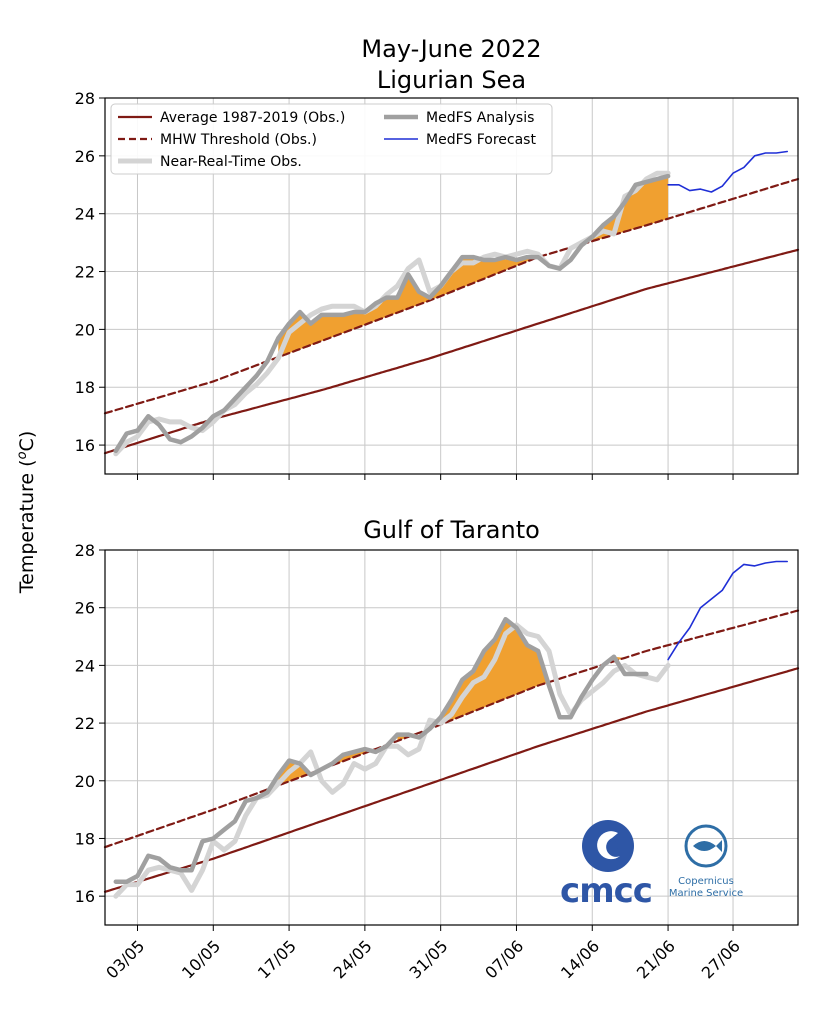 Image resolution: width=837 pixels, height=1024 pixels. I want to click on legend-item: Near-Real-Time Obs., so click(210, 162).